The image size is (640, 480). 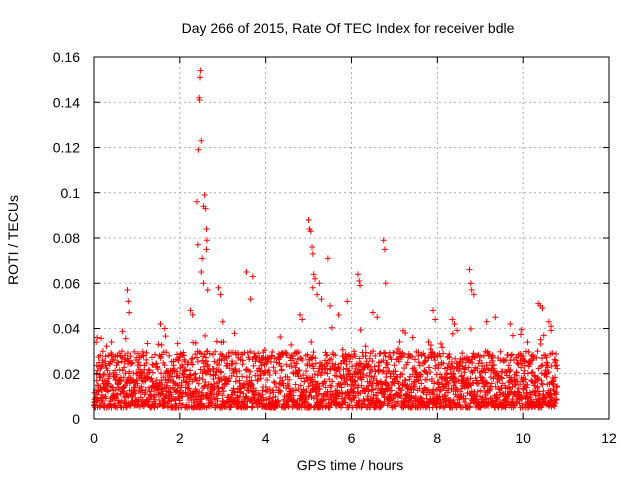 I want to click on y-tick-label: 0.16, so click(x=66, y=57).